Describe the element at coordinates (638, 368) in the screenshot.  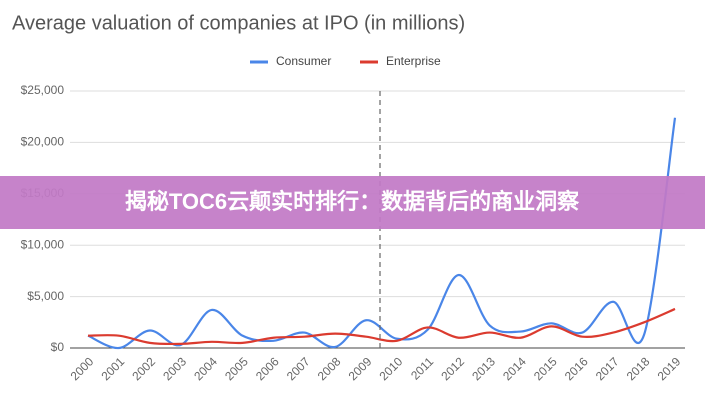
I see `x-tick-label: 2018` at that location.